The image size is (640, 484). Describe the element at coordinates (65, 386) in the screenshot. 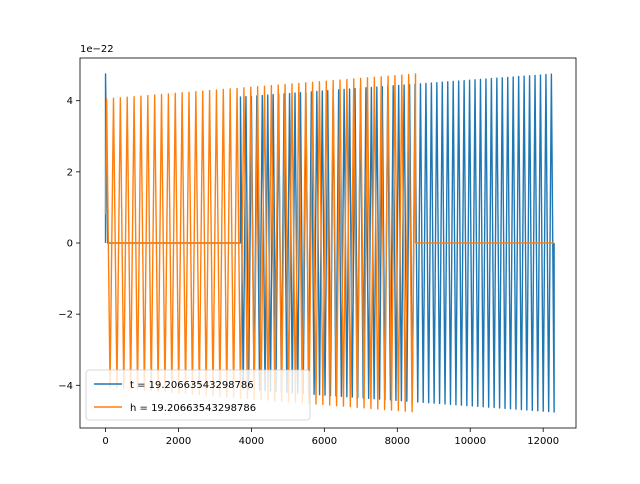

I see `y-tick-label: −4` at that location.